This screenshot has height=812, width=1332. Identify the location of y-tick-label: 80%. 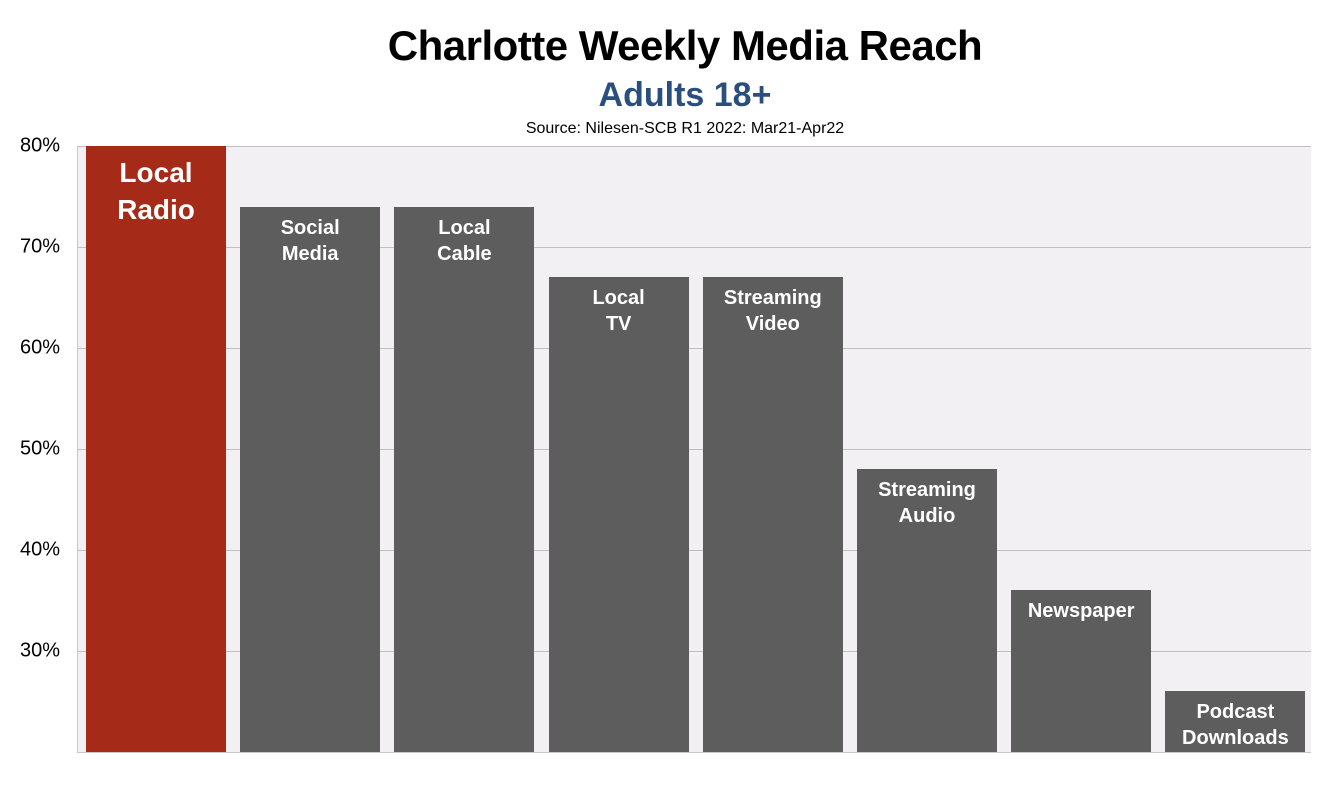
(39, 145).